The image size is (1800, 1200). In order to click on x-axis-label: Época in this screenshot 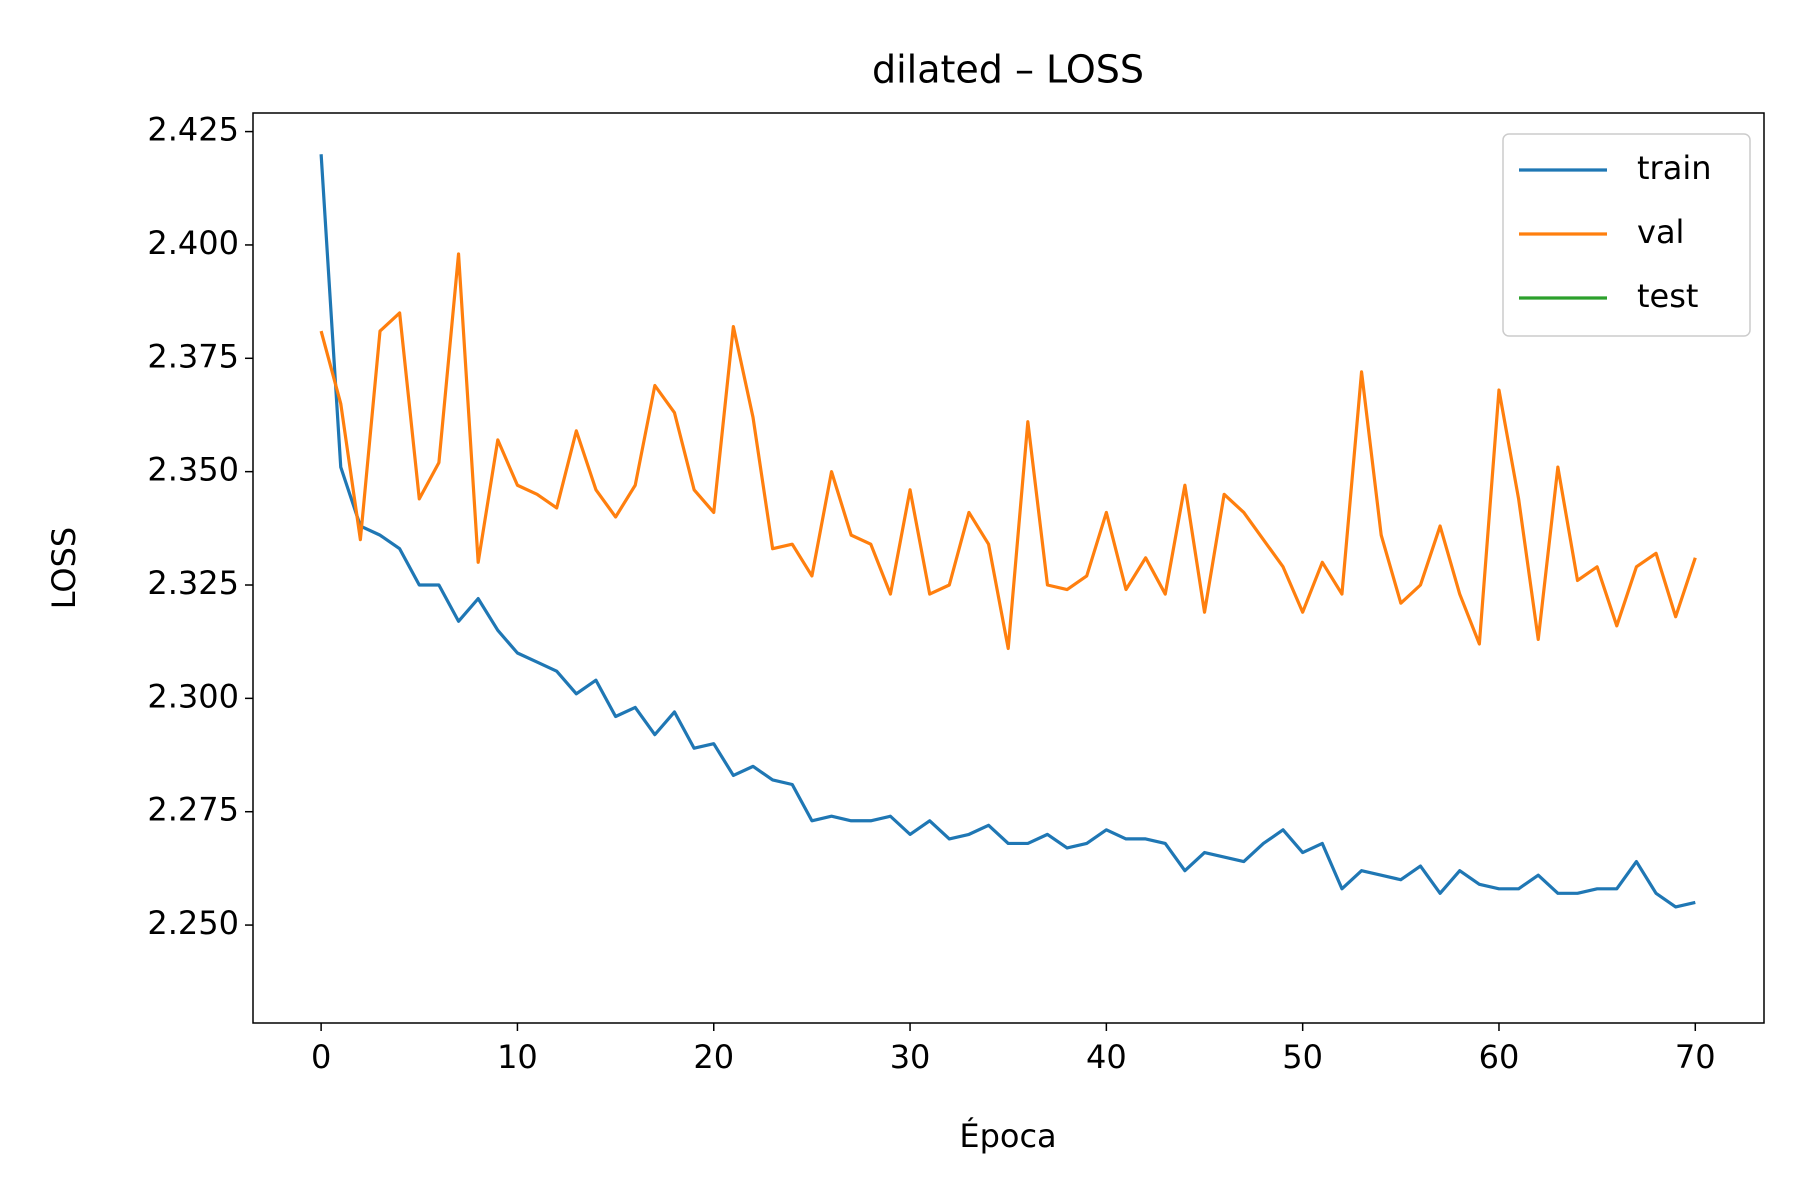, I will do `click(1007, 1136)`.